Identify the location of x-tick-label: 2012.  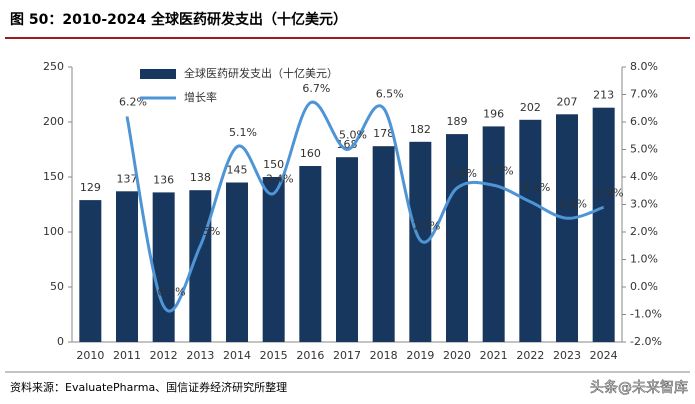
(164, 355).